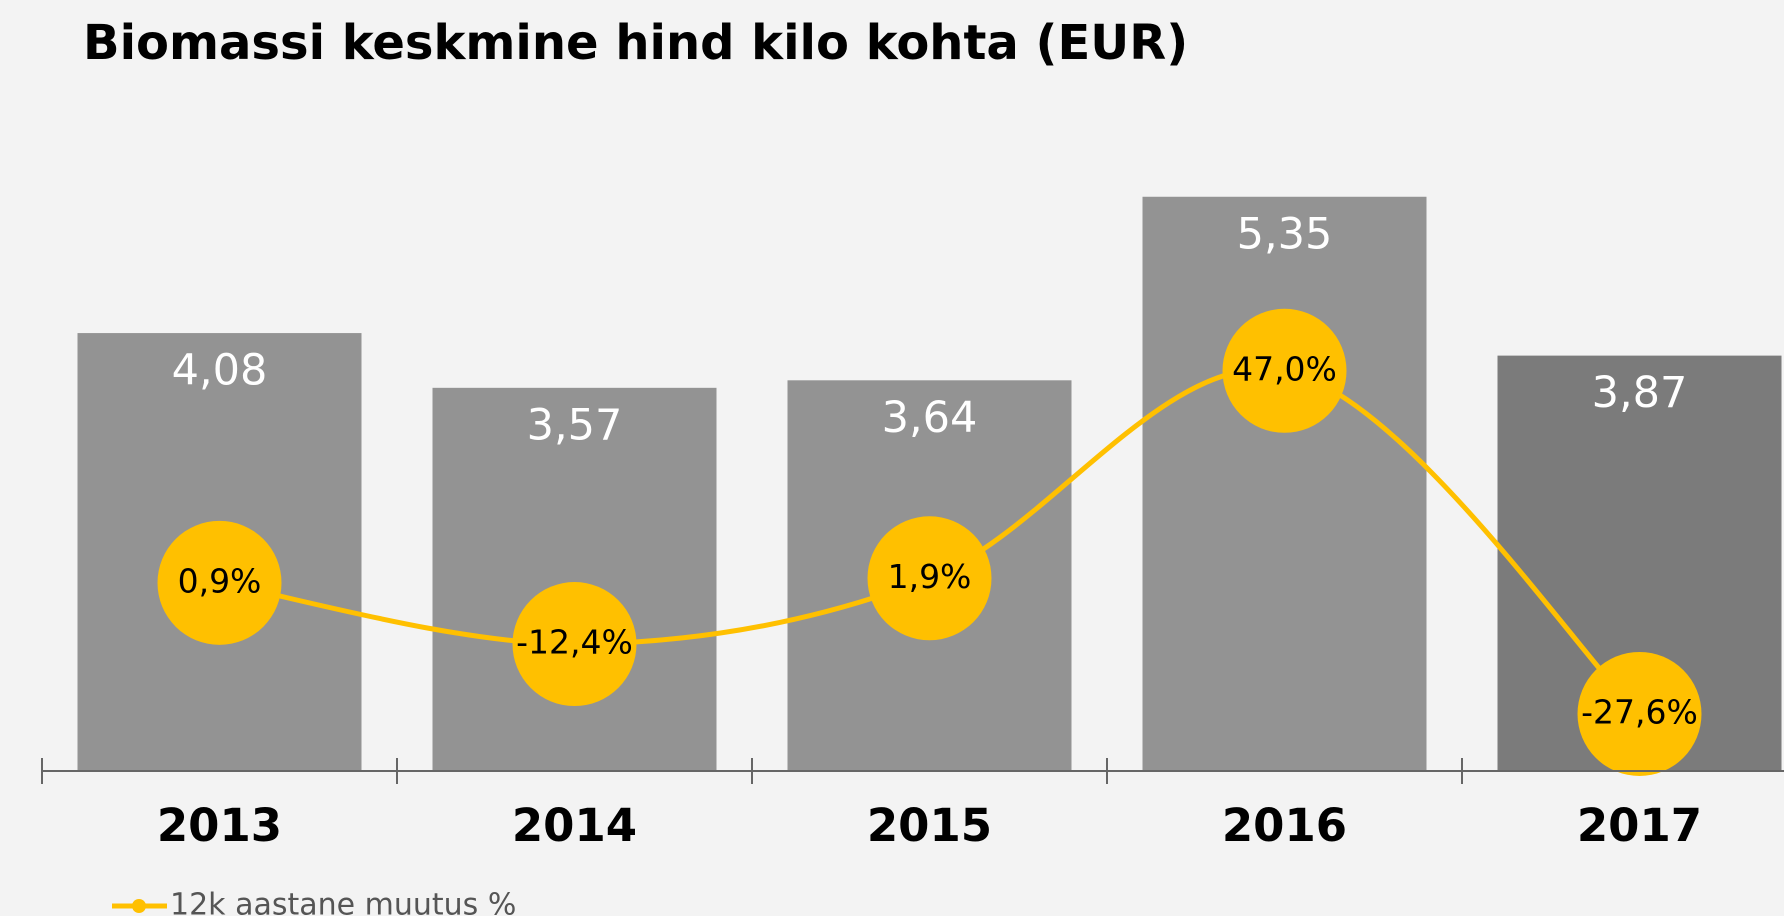  I want to click on legend-label: 12k aastane muutus %, so click(343, 902).